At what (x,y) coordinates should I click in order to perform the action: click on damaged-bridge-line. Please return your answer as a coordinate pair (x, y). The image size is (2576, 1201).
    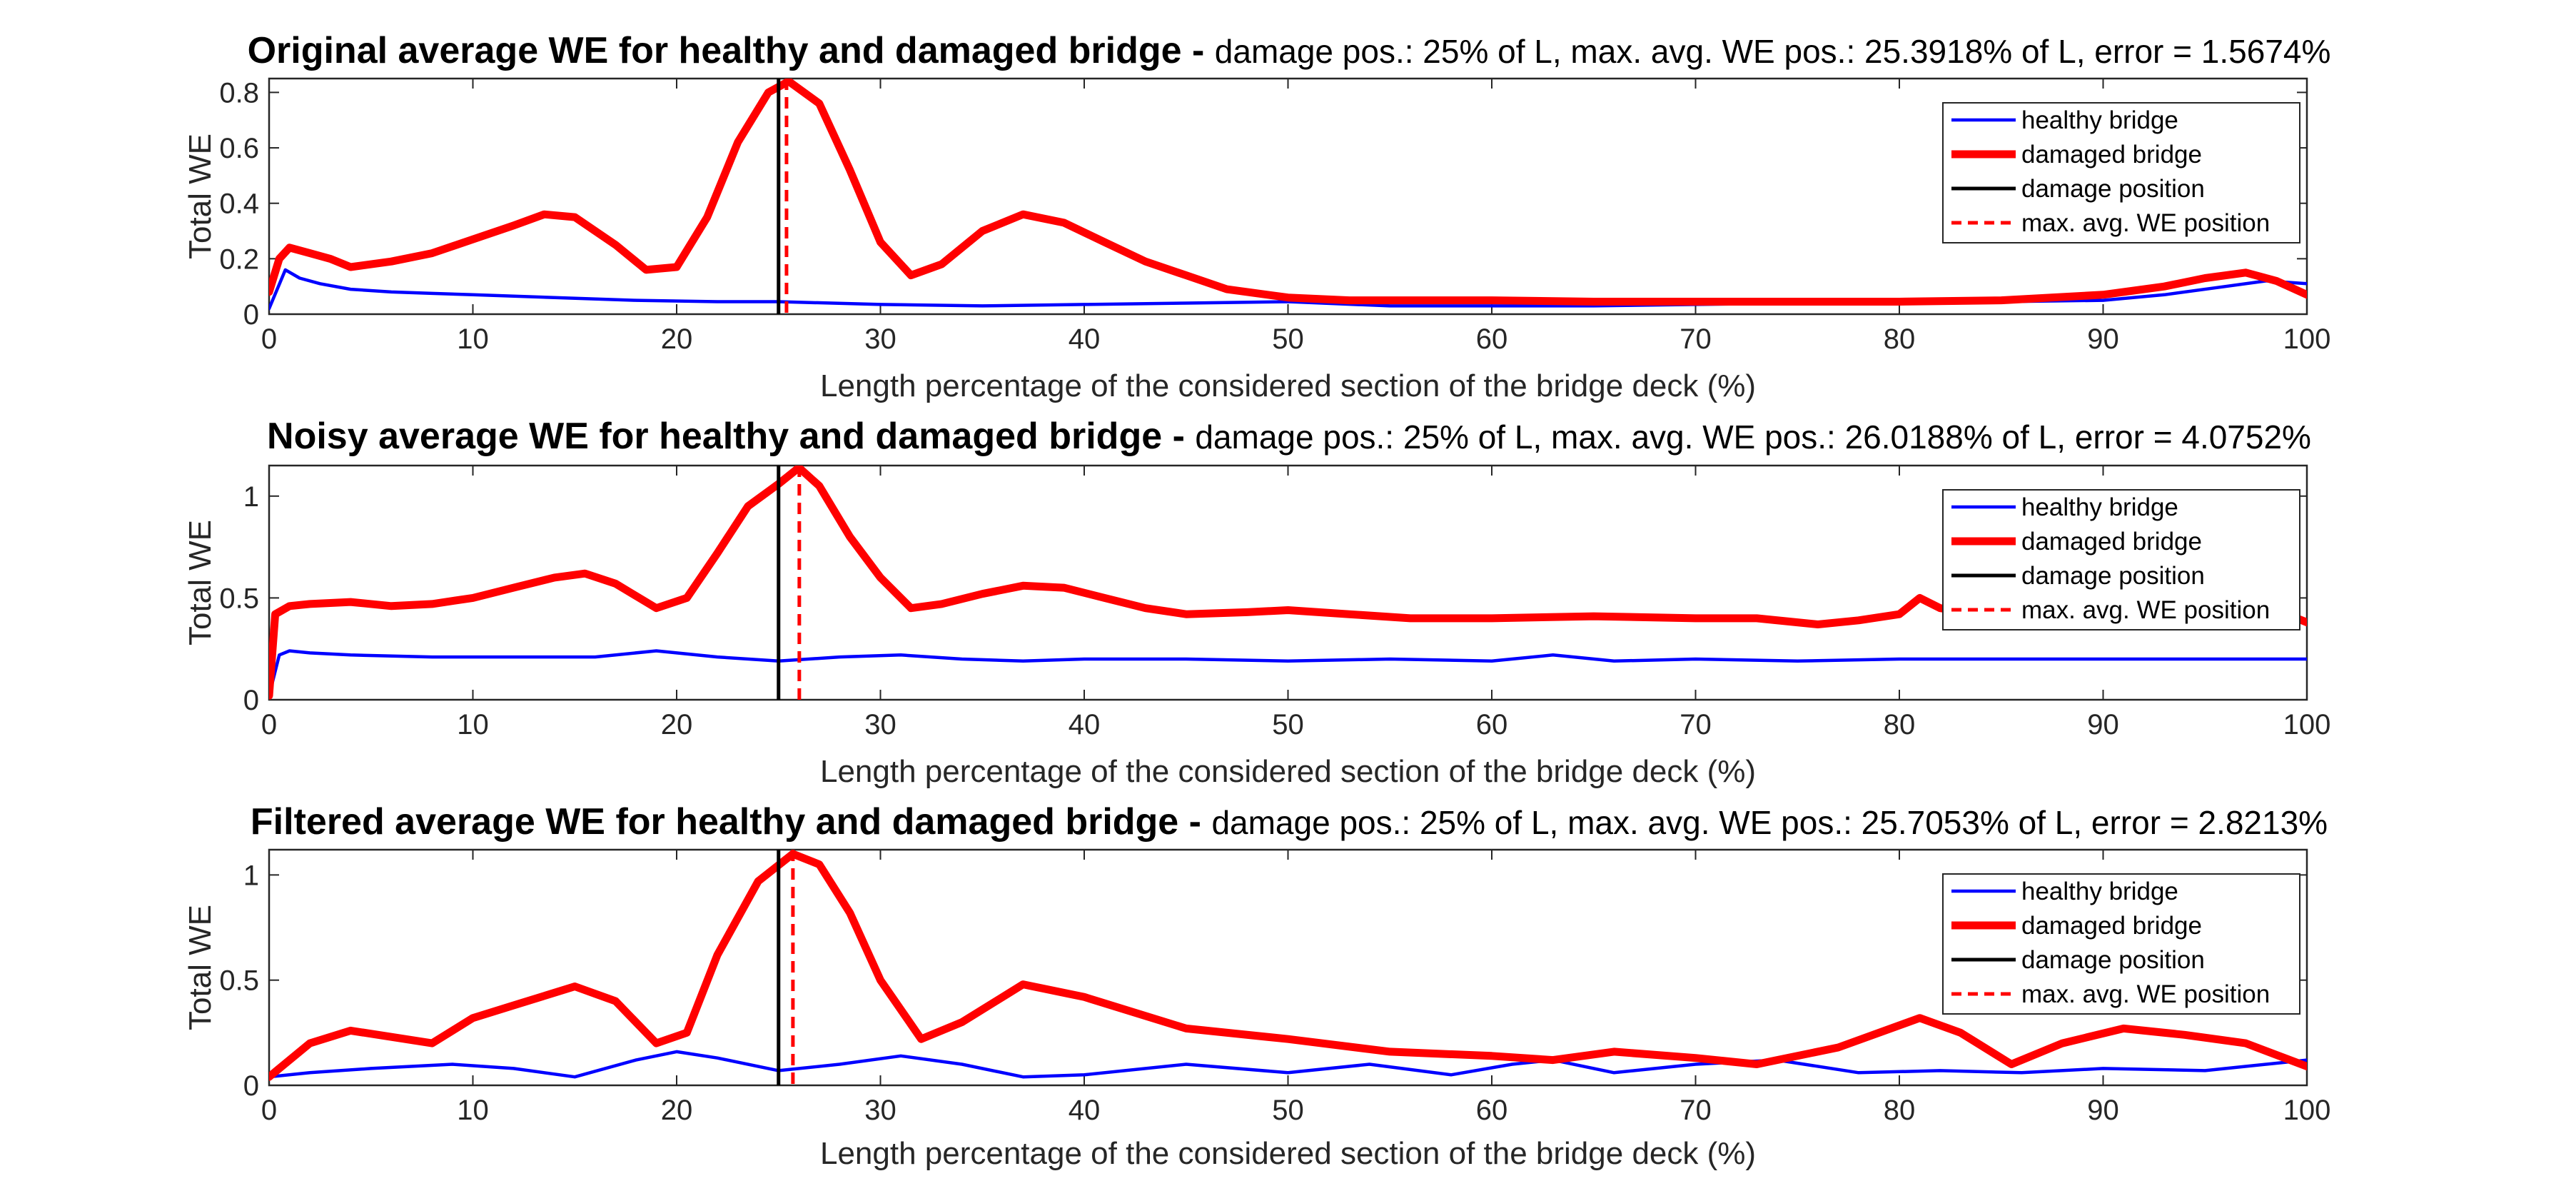
    Looking at the image, I should click on (1288, 192).